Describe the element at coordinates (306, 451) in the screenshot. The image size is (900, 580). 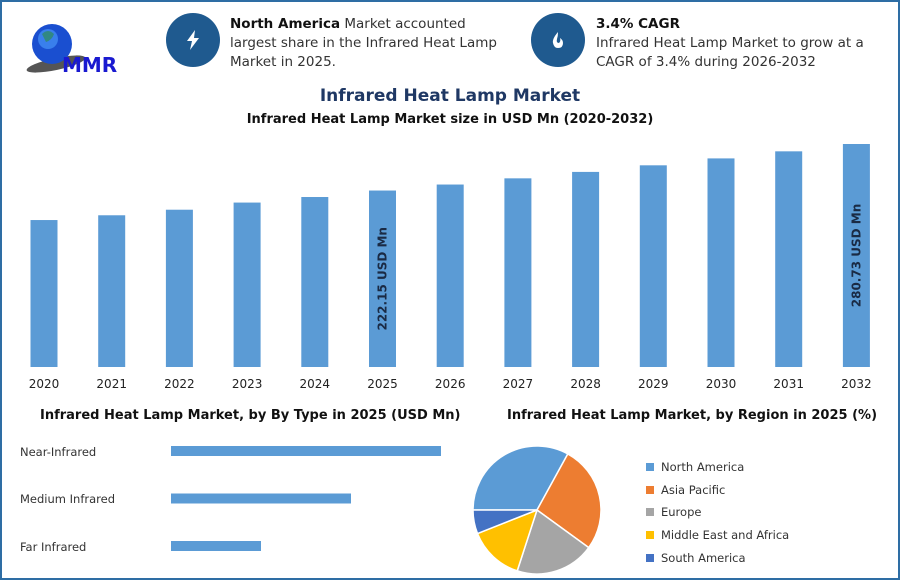
I see `type-bar-near-infrared` at that location.